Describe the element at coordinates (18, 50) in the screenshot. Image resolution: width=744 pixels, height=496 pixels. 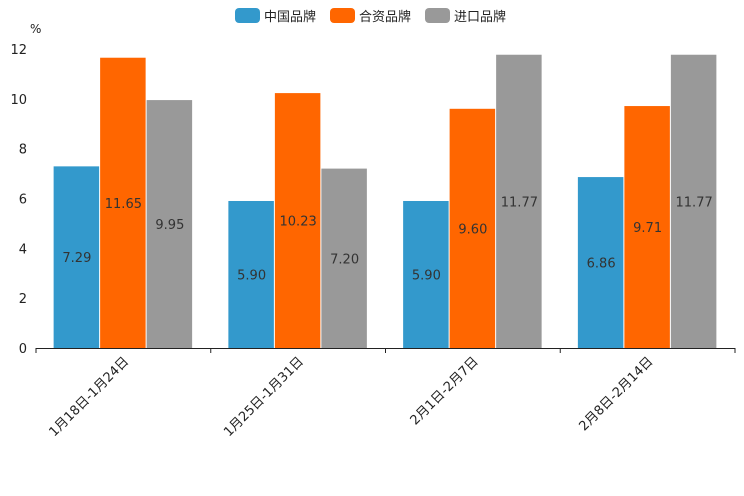
I see `y-tick-label: 12` at that location.